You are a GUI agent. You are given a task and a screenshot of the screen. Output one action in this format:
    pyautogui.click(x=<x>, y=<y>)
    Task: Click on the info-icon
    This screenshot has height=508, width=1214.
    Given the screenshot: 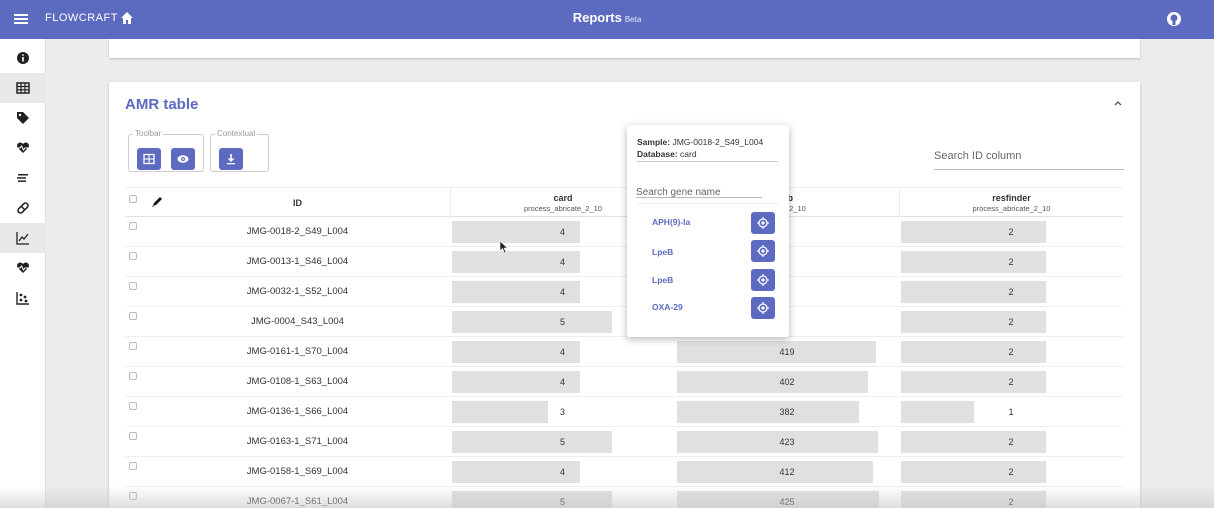 What is the action you would take?
    pyautogui.click(x=23, y=58)
    